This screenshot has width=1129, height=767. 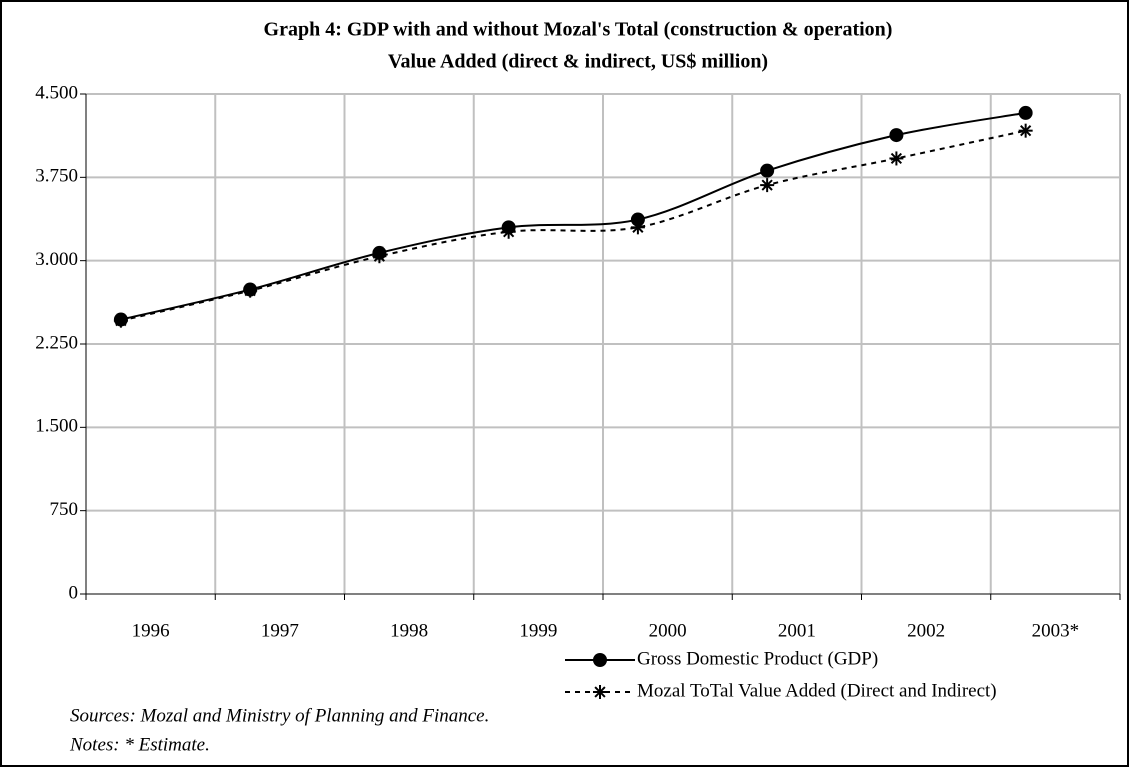 What do you see at coordinates (56, 92) in the screenshot?
I see `y-tick-label: 4.500` at bounding box center [56, 92].